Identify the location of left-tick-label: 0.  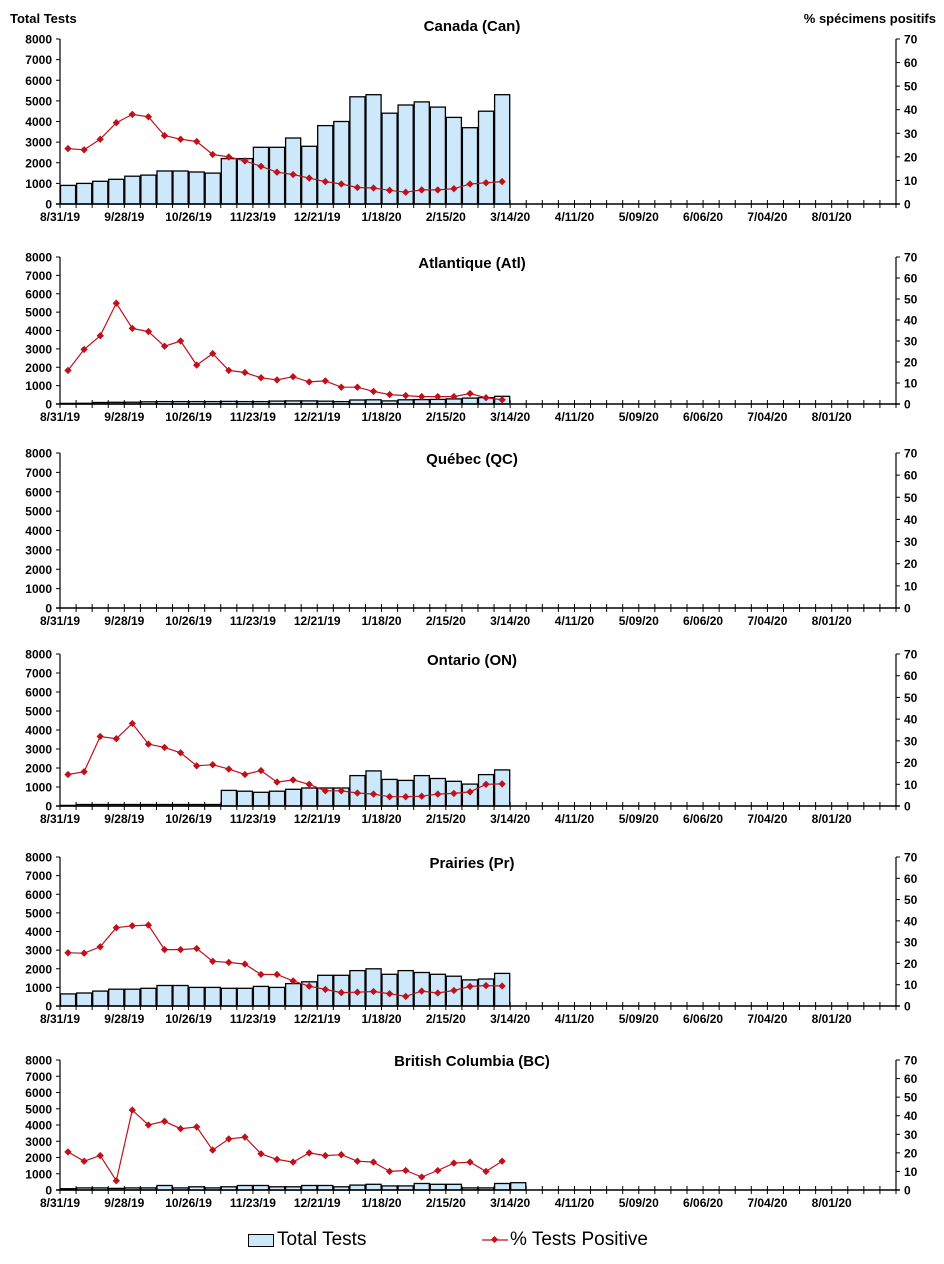
(48, 205).